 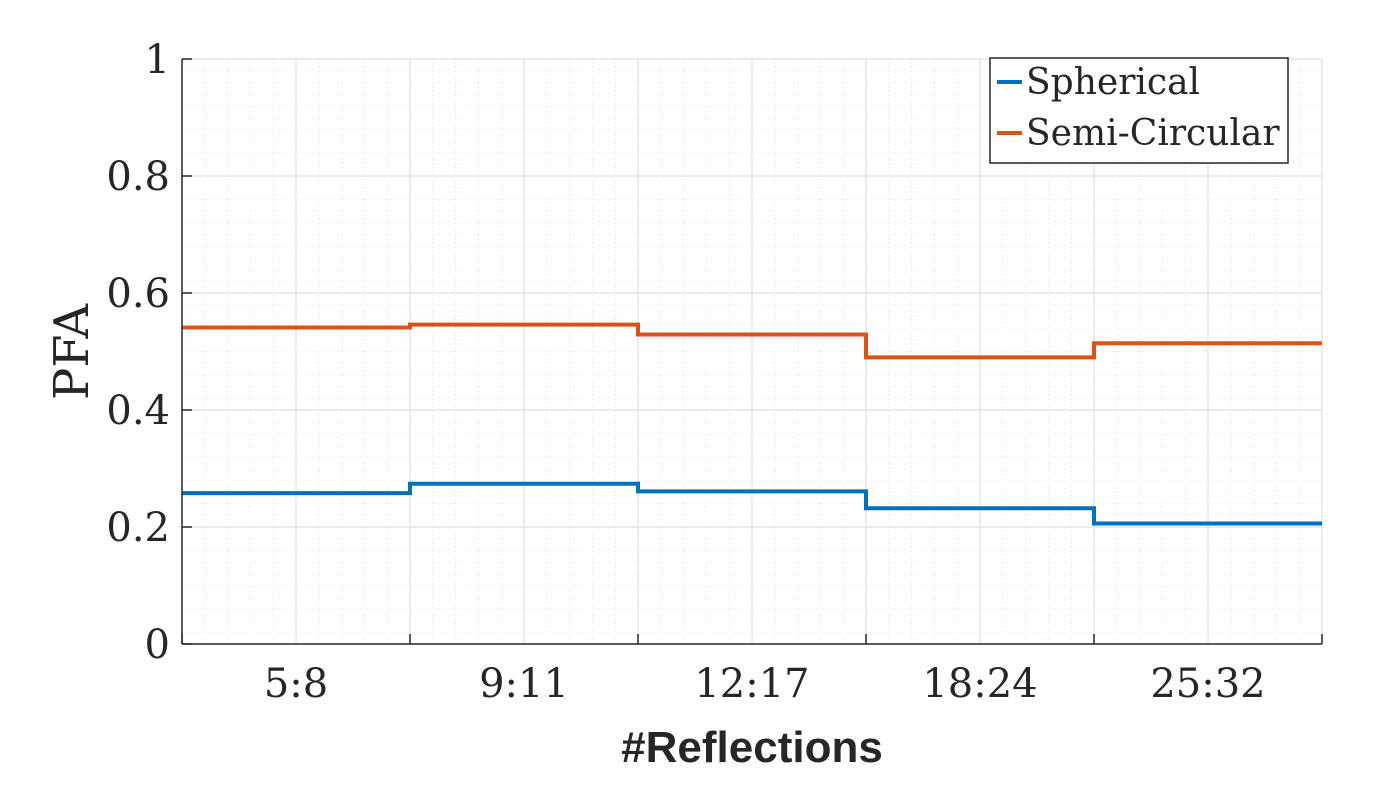 What do you see at coordinates (752, 747) in the screenshot?
I see `x-axis-label: #Reflections` at bounding box center [752, 747].